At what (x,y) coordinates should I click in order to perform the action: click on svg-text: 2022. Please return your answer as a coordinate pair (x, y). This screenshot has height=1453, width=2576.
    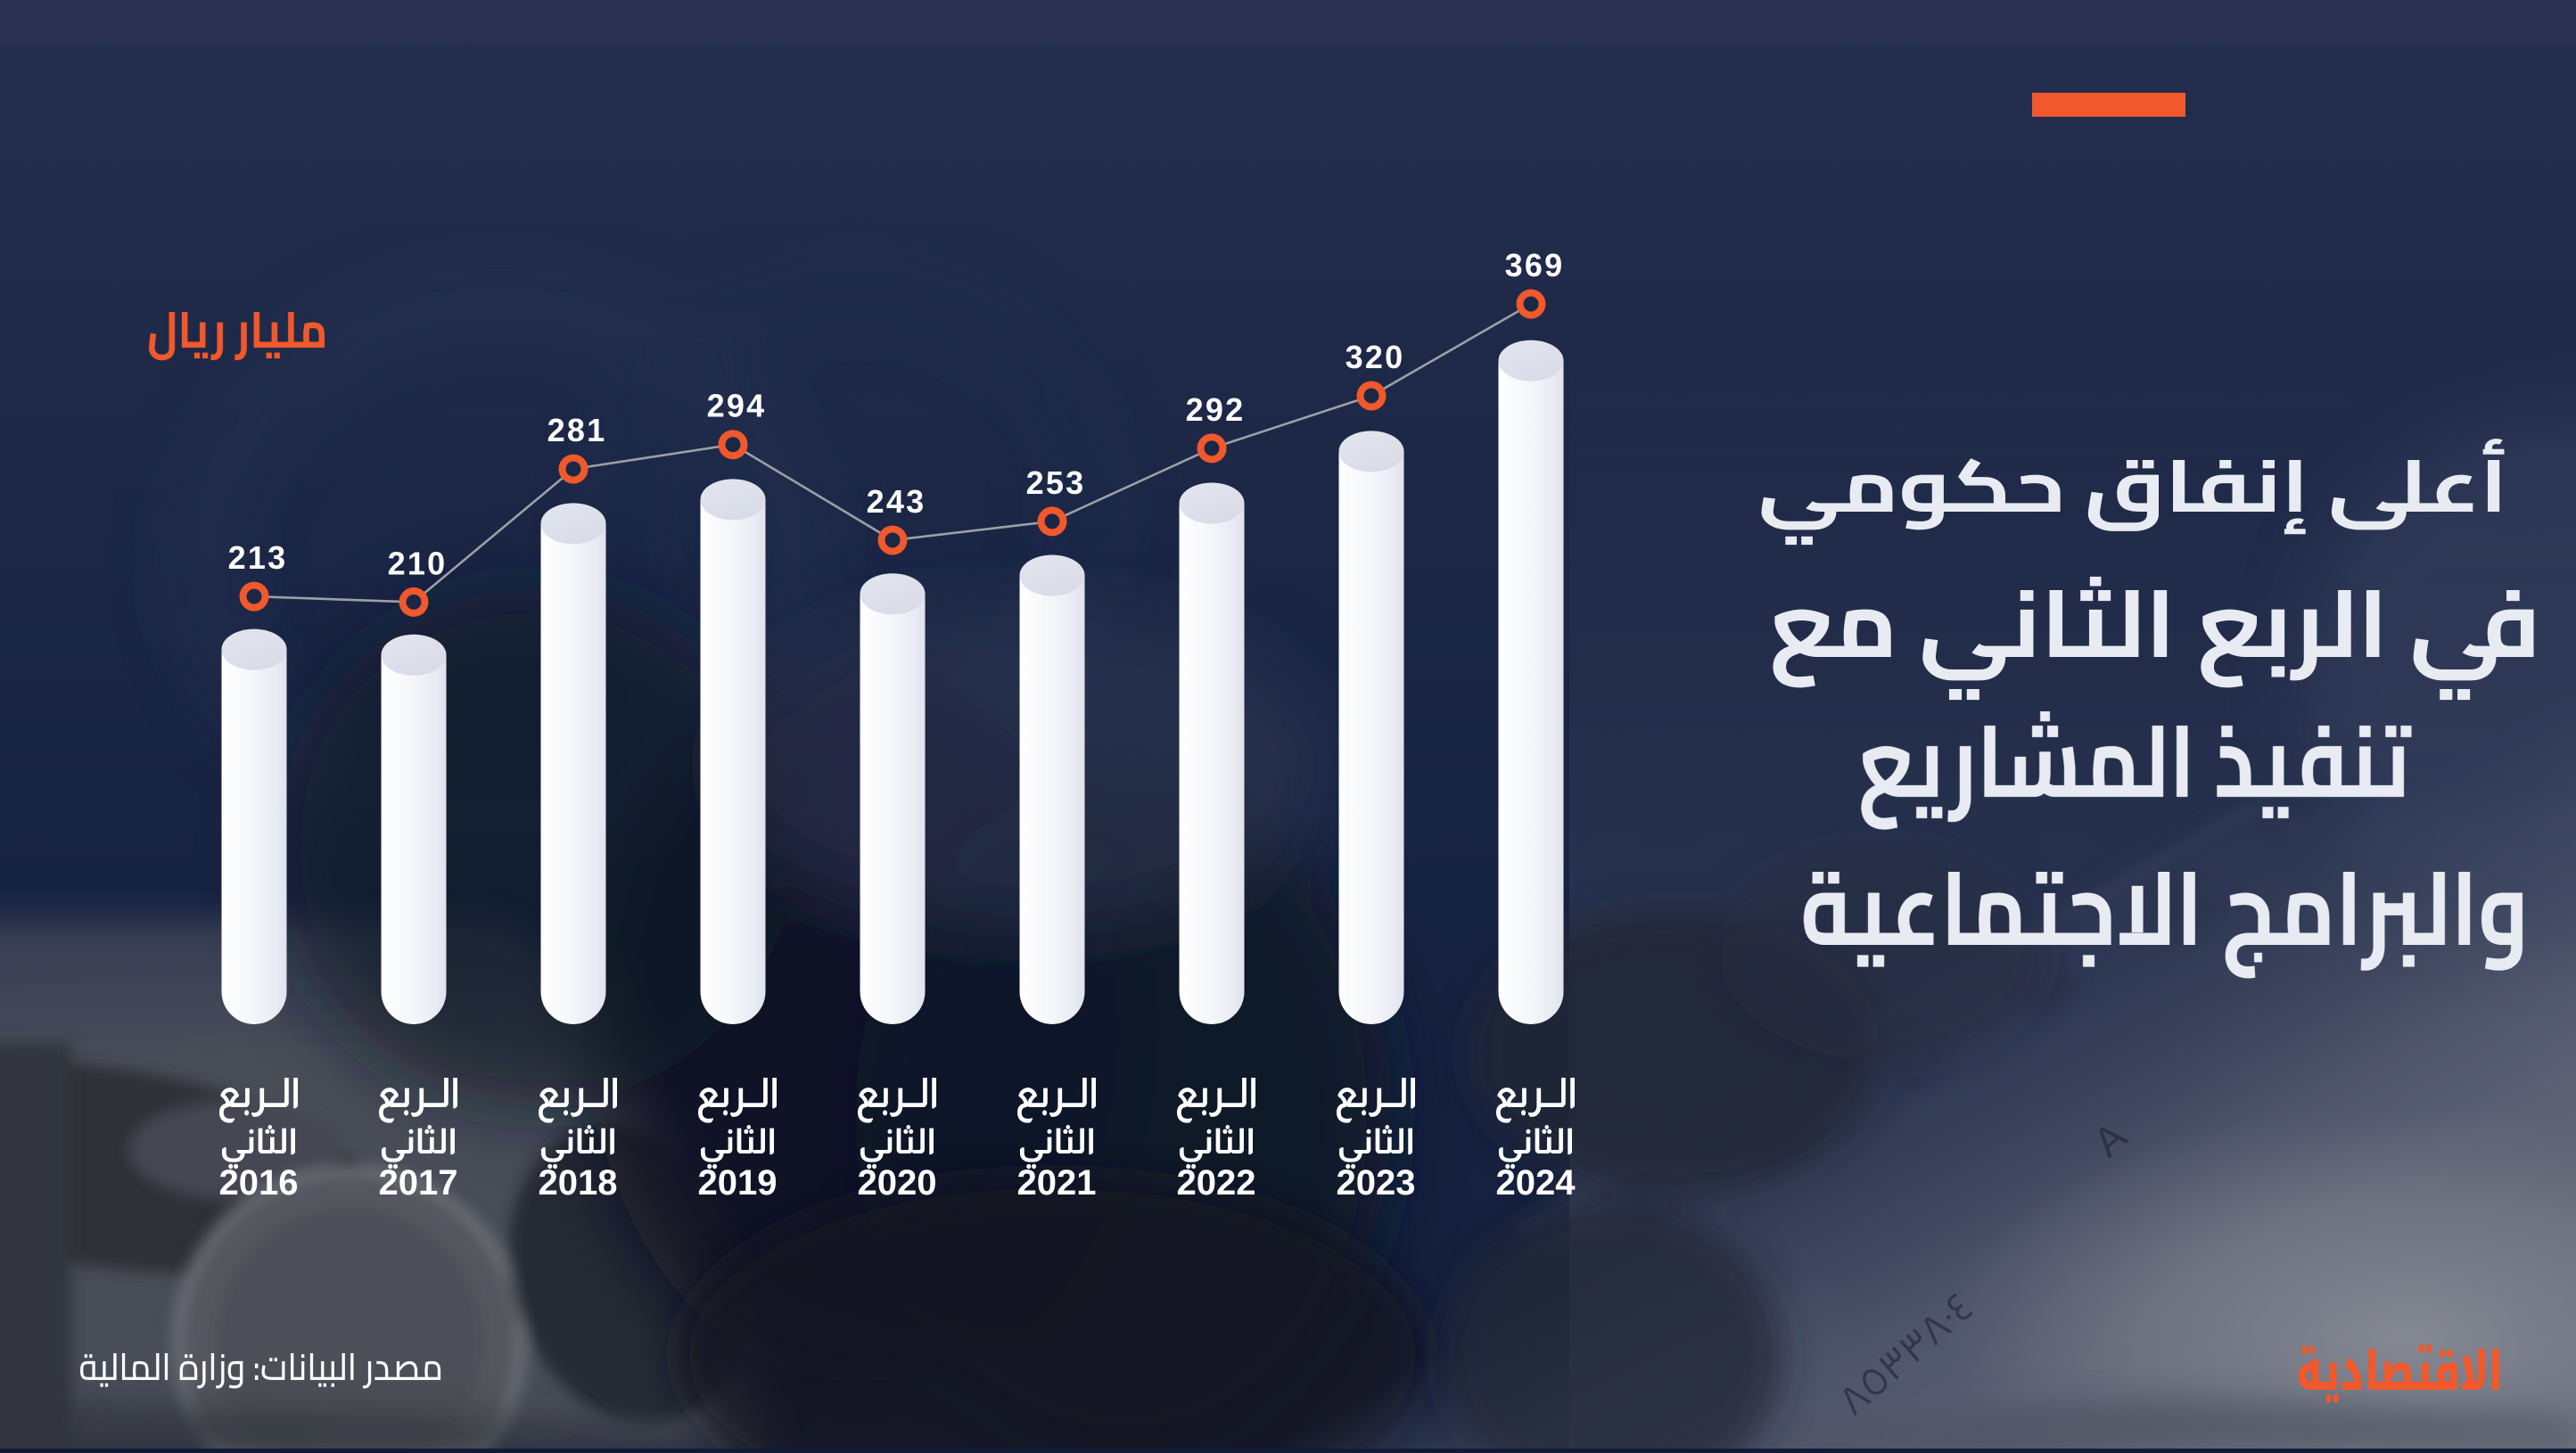
    Looking at the image, I should click on (1216, 1183).